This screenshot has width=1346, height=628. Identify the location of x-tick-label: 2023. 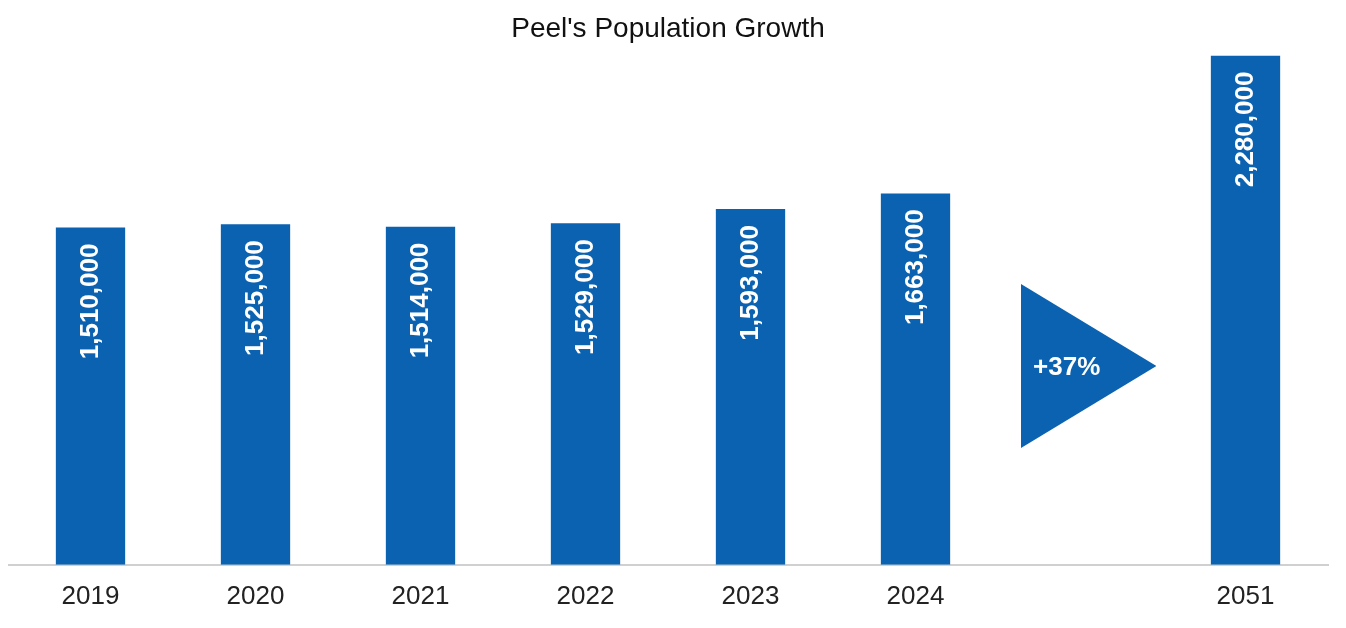
(750, 594).